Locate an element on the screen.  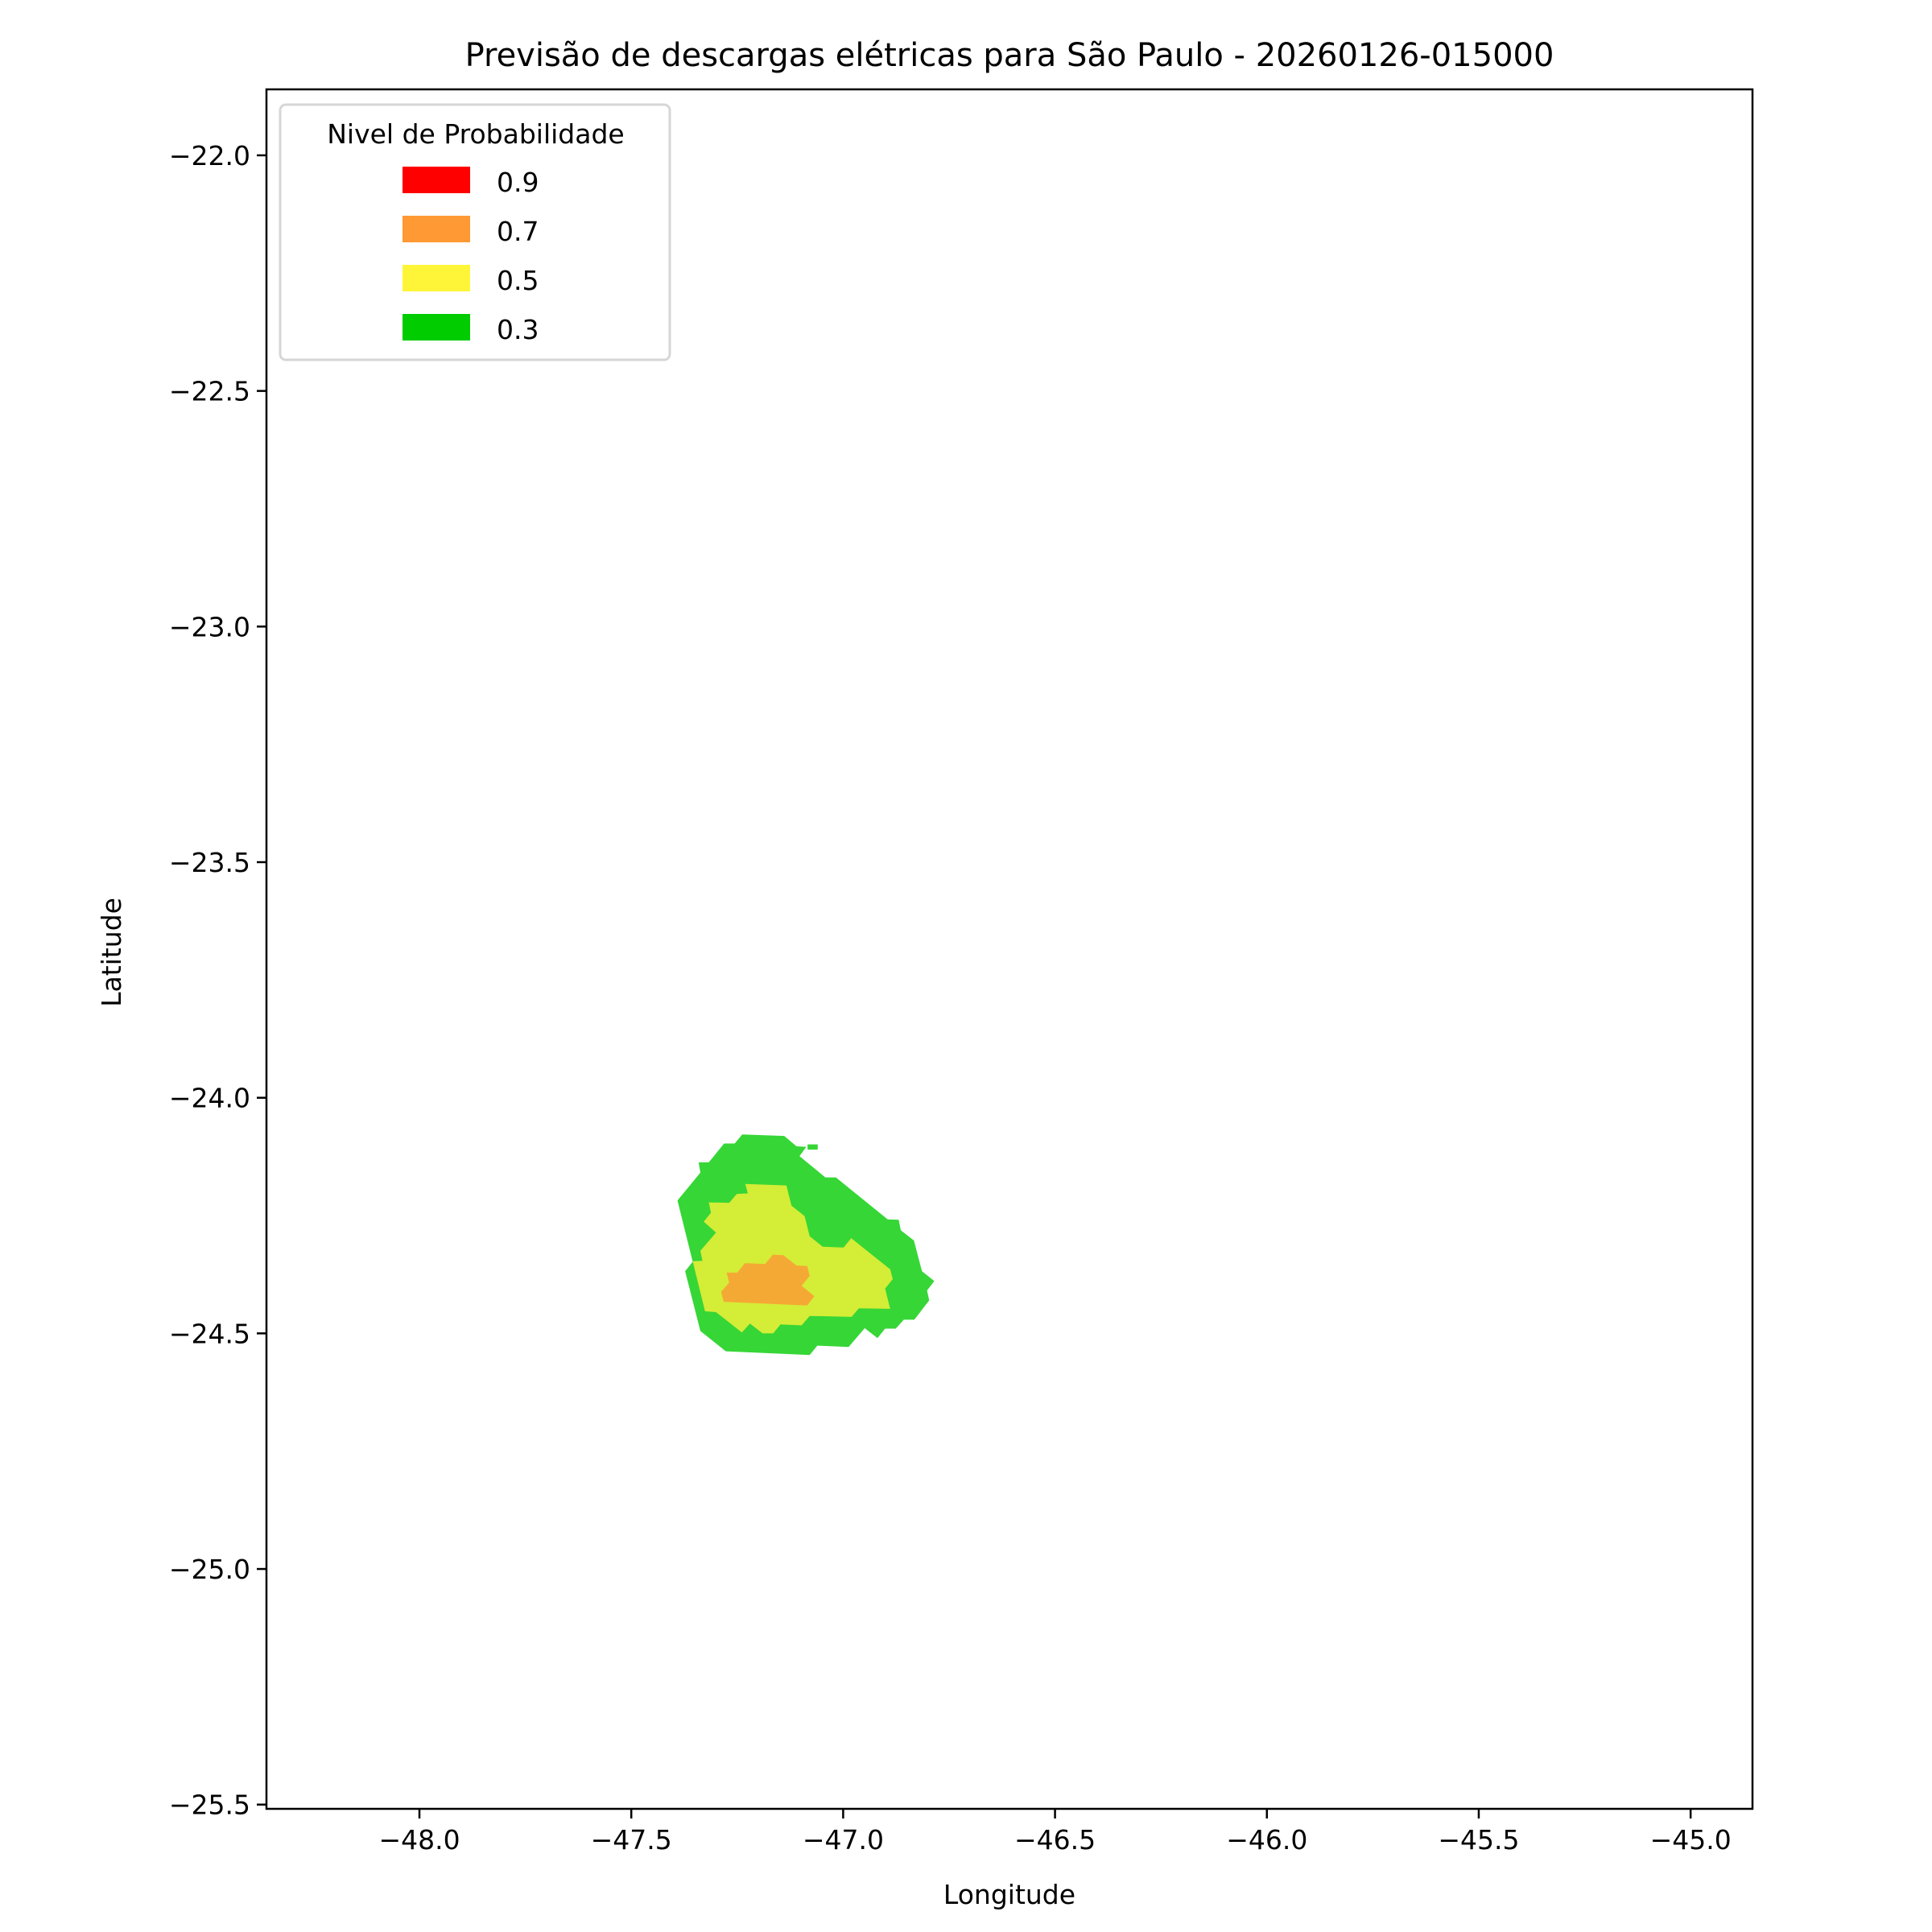
y-tick-label: −23.5 is located at coordinates (209, 862).